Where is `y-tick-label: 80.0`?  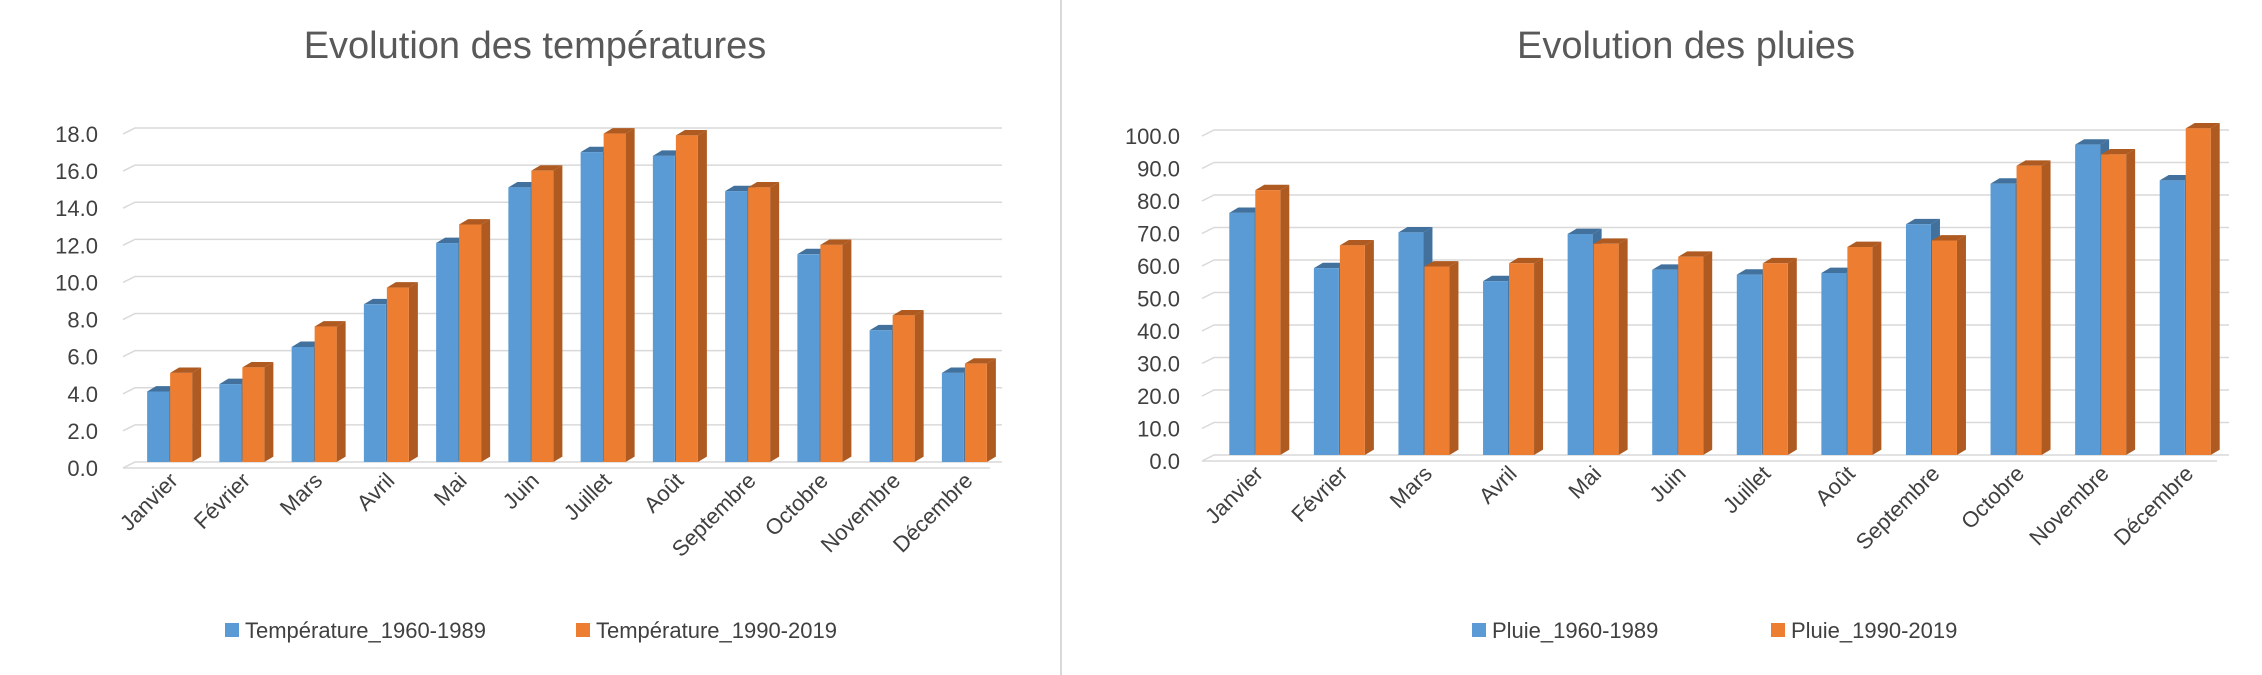
y-tick-label: 80.0 is located at coordinates (1158, 201).